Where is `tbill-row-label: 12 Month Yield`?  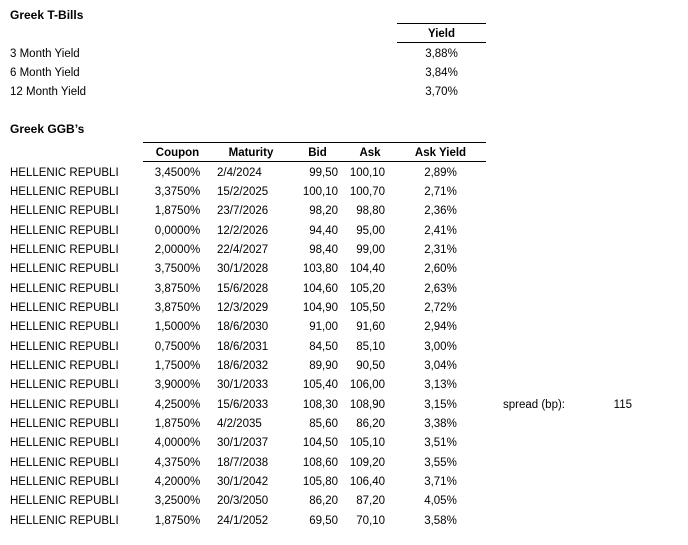 tbill-row-label: 12 Month Yield is located at coordinates (48, 92).